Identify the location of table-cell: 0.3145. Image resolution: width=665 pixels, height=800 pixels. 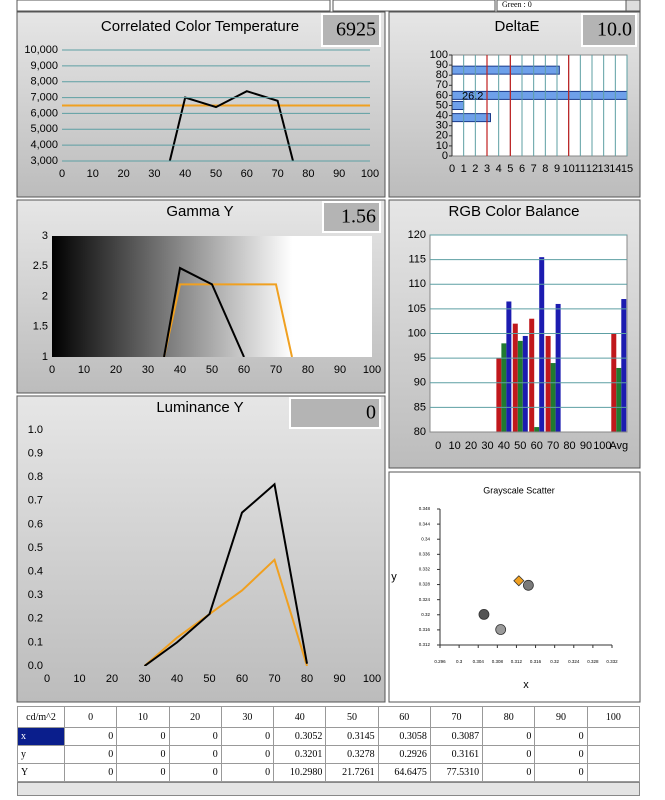
(352, 736).